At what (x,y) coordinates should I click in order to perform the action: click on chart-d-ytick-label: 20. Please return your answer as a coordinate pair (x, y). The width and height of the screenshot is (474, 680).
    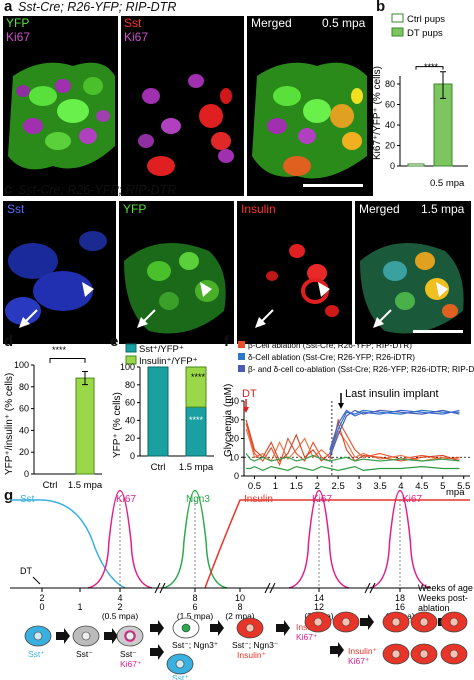
    Looking at the image, I should click on (24, 452).